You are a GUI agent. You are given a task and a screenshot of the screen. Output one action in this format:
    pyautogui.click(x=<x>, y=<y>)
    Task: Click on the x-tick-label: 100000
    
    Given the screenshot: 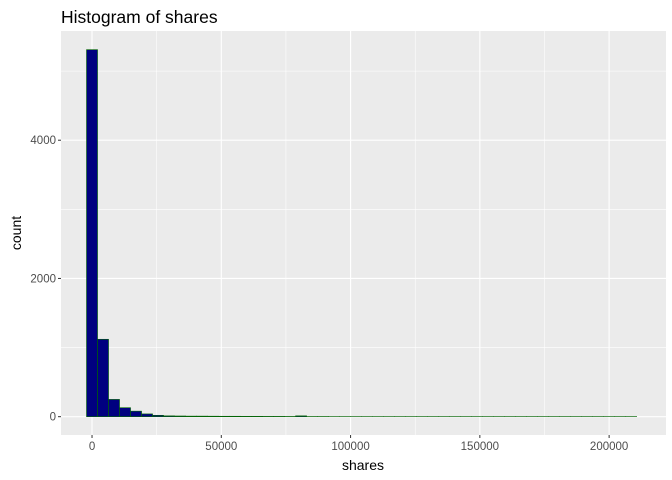 What is the action you would take?
    pyautogui.click(x=350, y=447)
    